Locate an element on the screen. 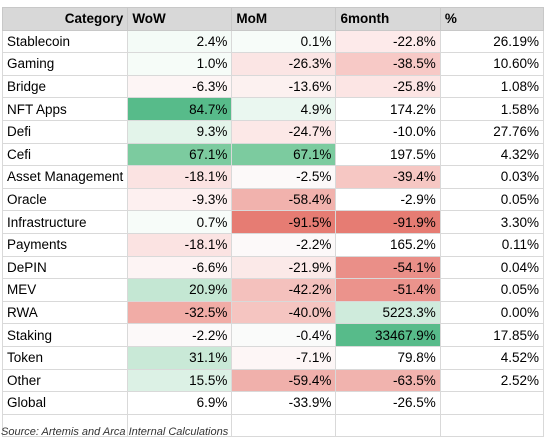 This screenshot has width=544, height=444. header-6month: 6month is located at coordinates (388, 19).